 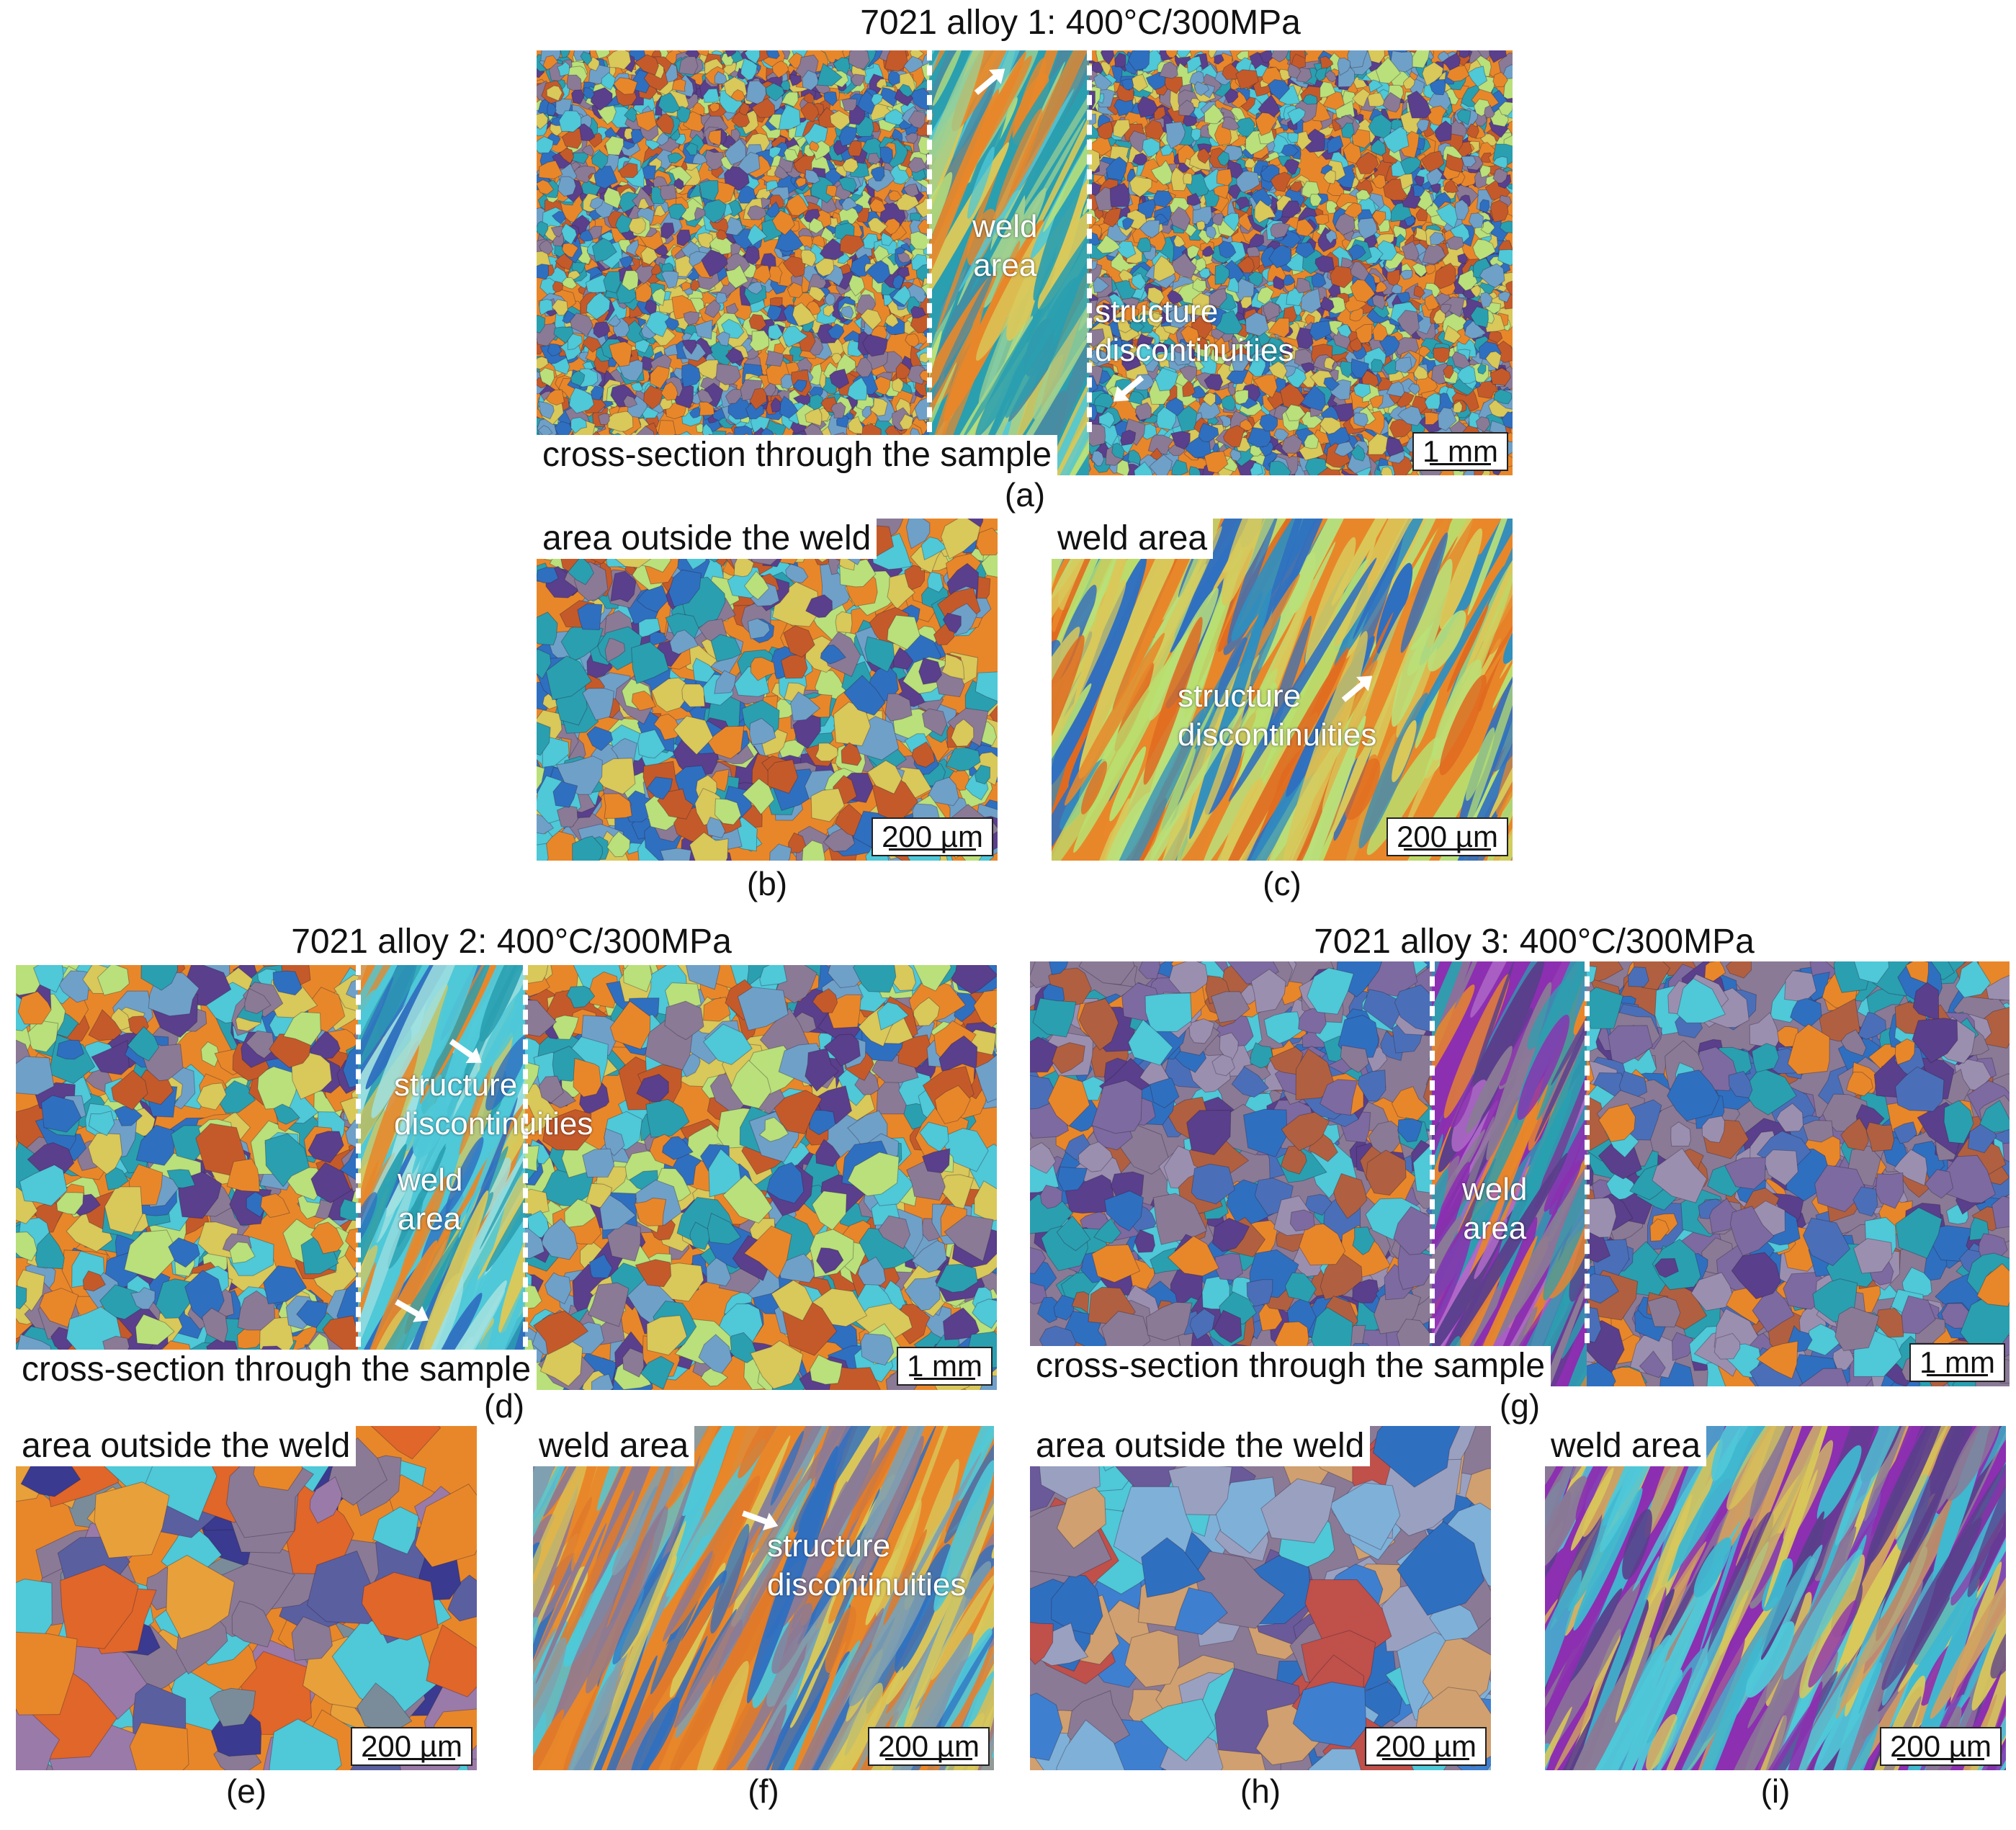 What do you see at coordinates (1957, 1362) in the screenshot?
I see `scale-bar-g: 1 mm` at bounding box center [1957, 1362].